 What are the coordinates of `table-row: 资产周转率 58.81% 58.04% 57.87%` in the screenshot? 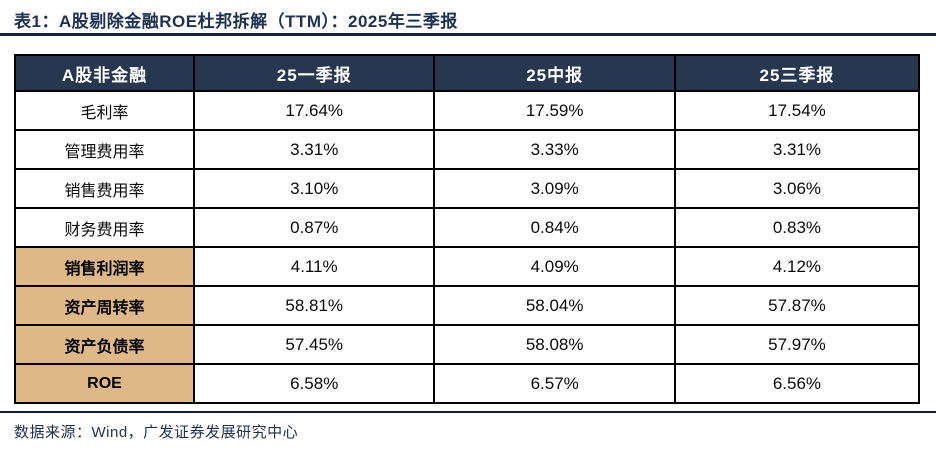 It's located at (467, 305).